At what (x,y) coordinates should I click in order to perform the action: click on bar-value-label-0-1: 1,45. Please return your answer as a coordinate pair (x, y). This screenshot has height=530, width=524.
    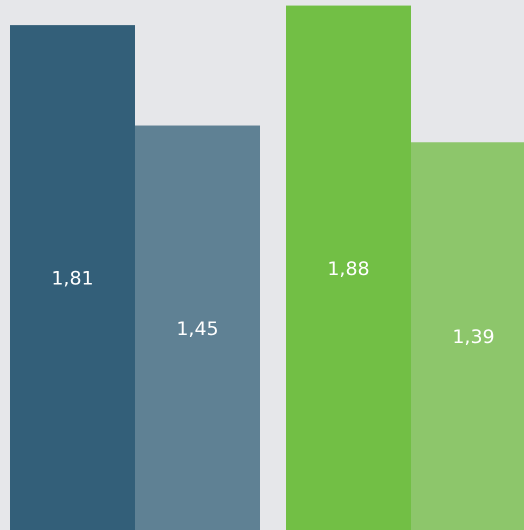
    Looking at the image, I should click on (197, 329).